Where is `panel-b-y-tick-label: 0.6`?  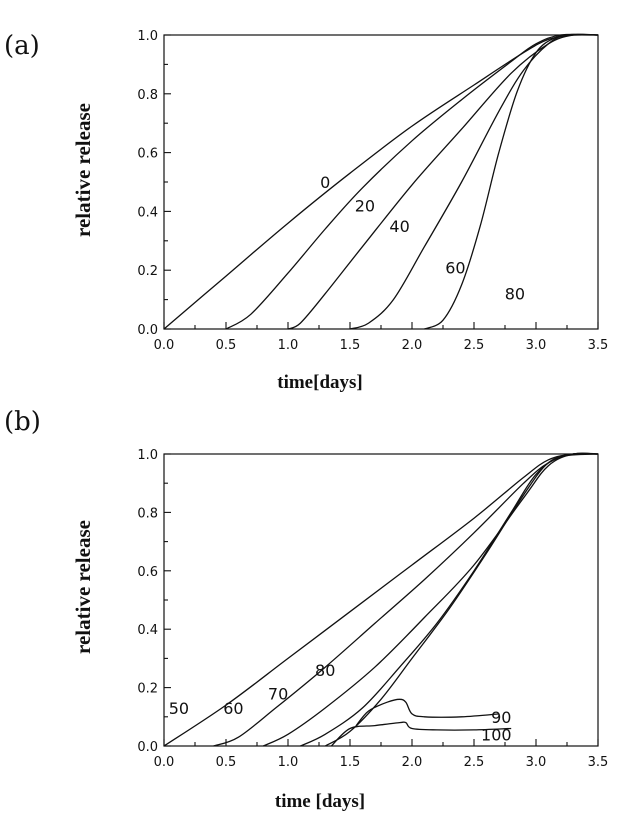
panel-b-y-tick-label: 0.6 is located at coordinates (147, 572).